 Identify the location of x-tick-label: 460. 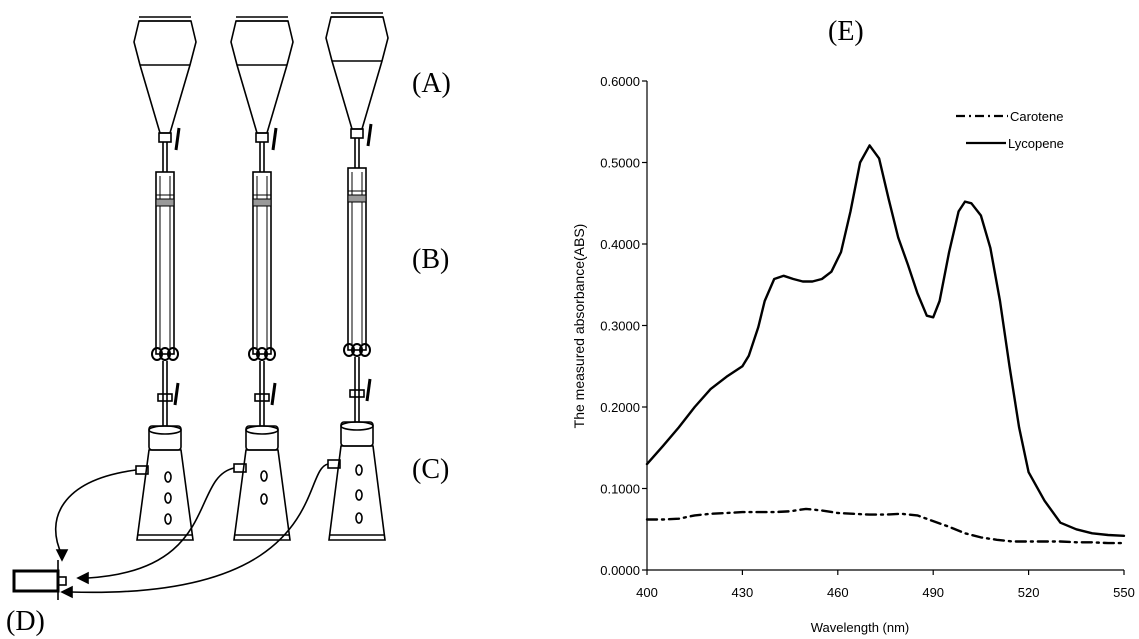
(838, 592).